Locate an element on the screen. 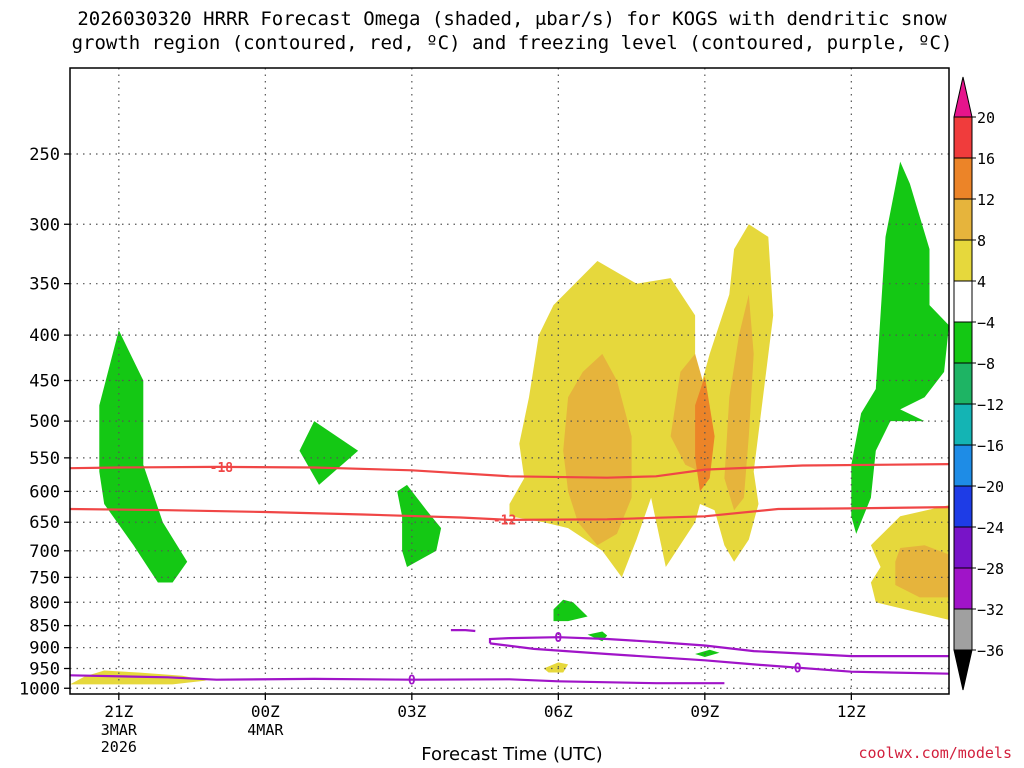 This screenshot has height=768, width=1024. y-tick-label-650: 650 is located at coordinates (44, 523).